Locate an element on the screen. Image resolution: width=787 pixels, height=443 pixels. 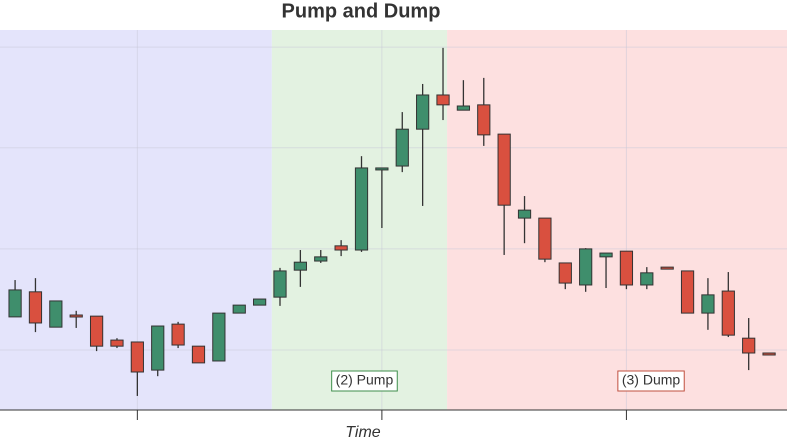
region-label: (2) Pump is located at coordinates (365, 380).